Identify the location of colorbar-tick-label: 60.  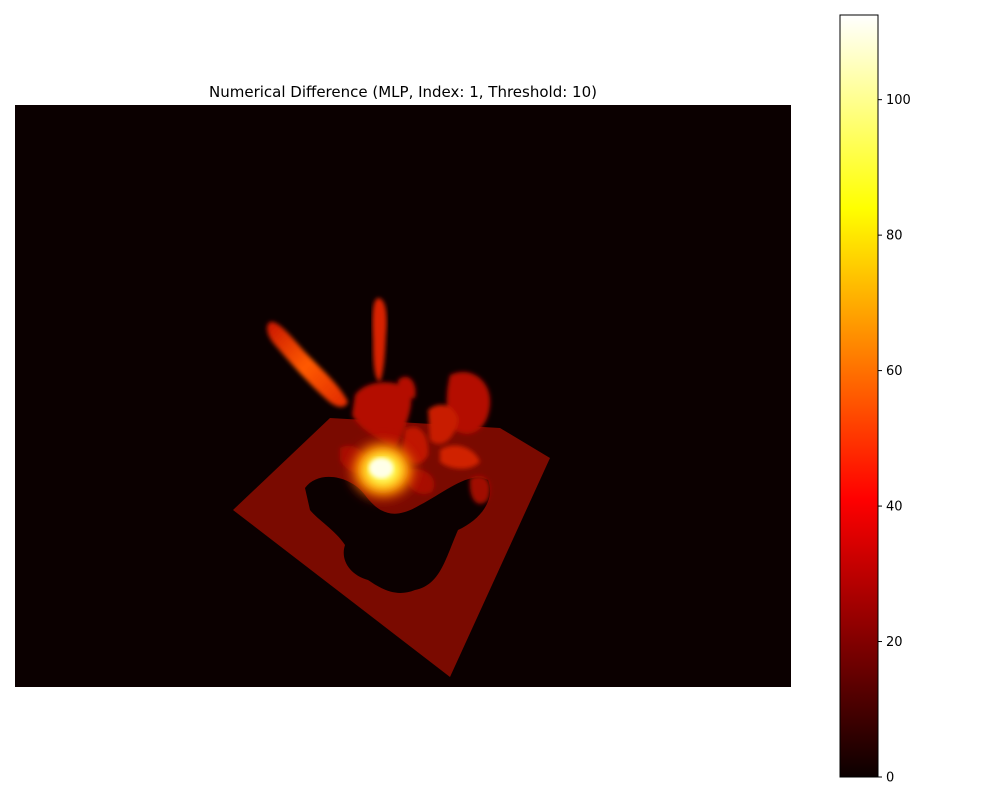
(894, 371).